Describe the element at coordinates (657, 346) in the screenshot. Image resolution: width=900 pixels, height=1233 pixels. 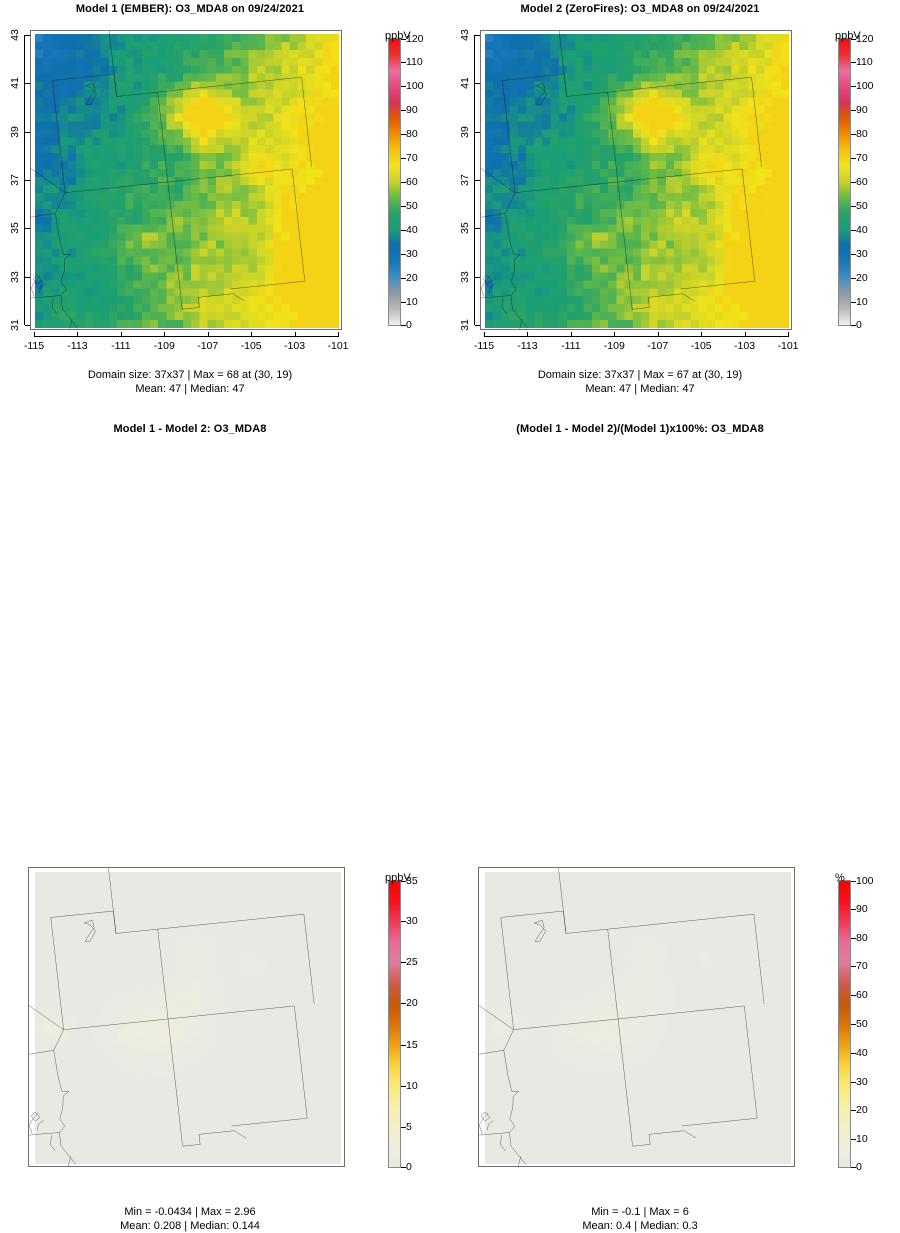
I see `x-tick-label: -107` at that location.